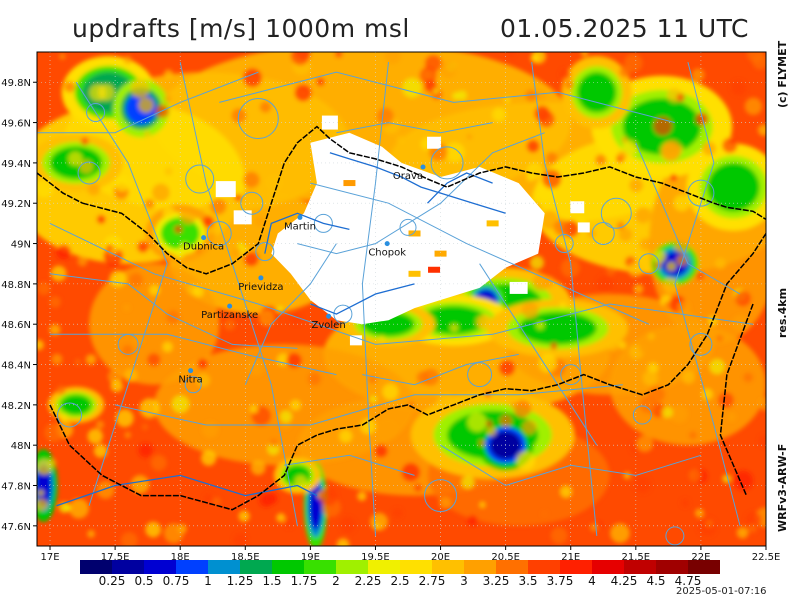 The image size is (800, 600). Describe the element at coordinates (400, 581) in the screenshot. I see `color-scale-label: 2.5` at that location.